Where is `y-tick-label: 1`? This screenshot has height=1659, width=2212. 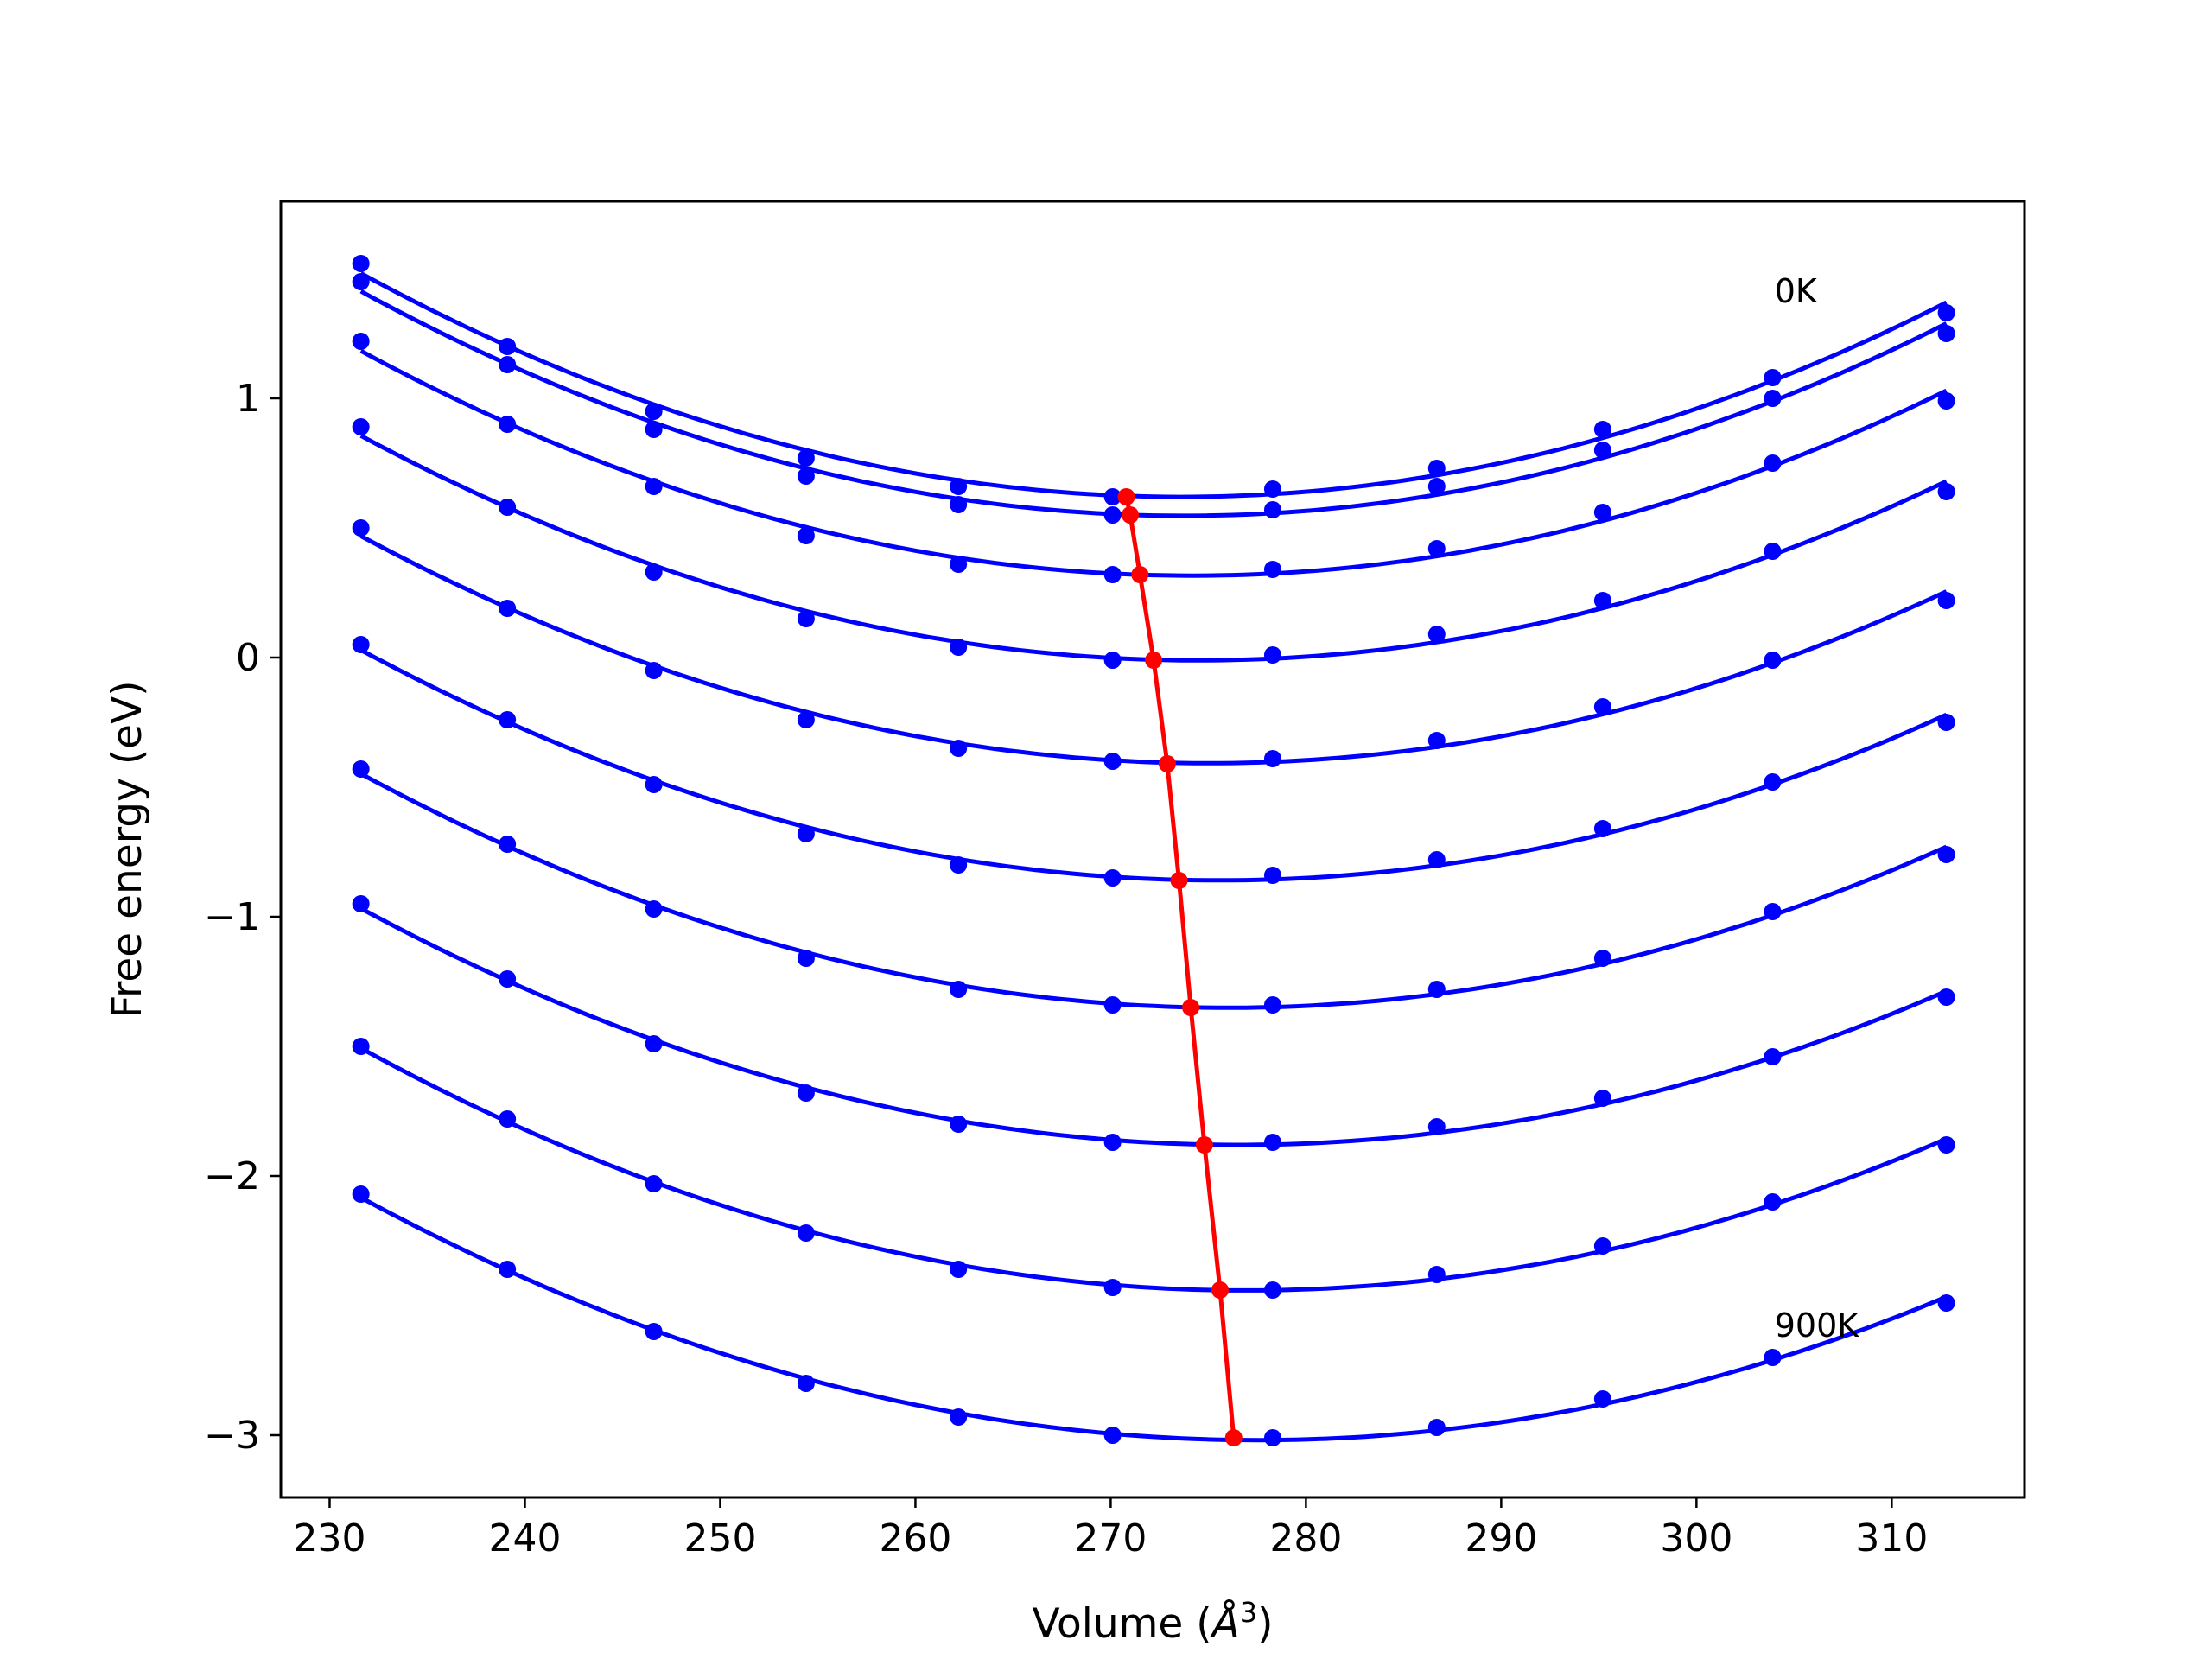
y-tick-label: 1 is located at coordinates (248, 399).